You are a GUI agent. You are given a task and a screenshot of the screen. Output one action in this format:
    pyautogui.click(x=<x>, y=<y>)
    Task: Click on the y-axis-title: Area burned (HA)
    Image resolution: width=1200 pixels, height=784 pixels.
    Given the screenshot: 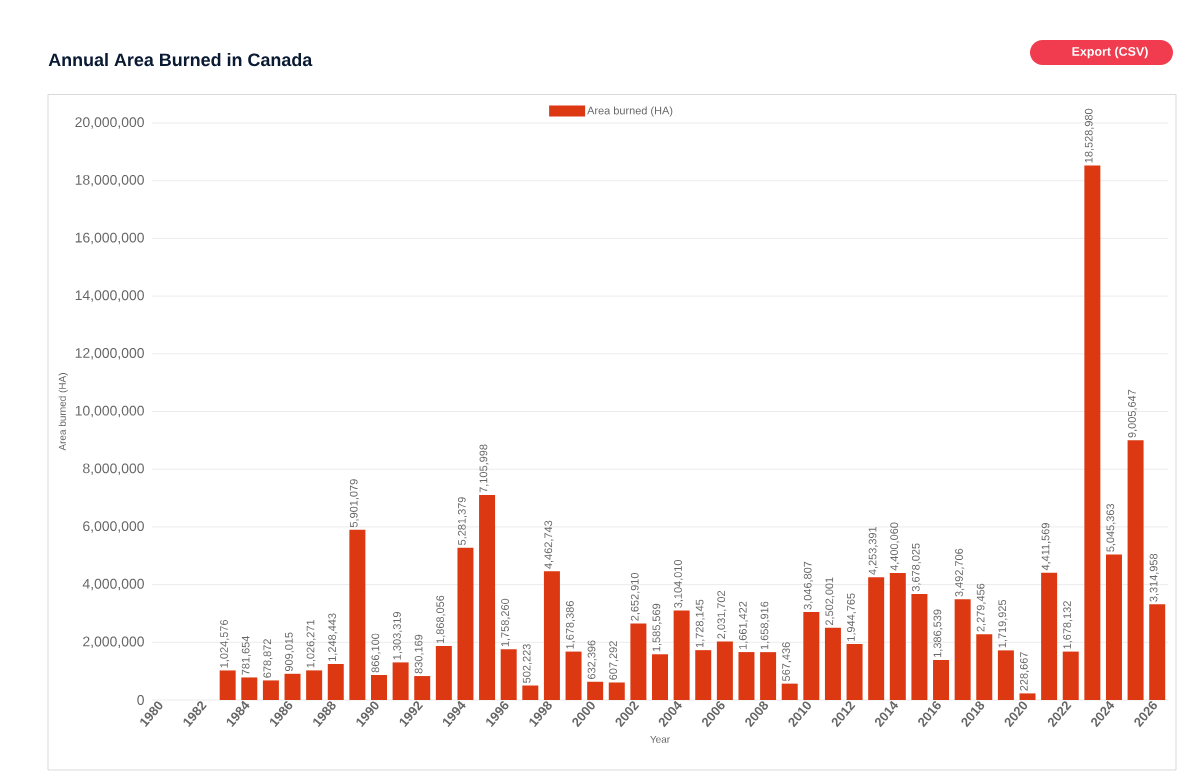 What is the action you would take?
    pyautogui.click(x=63, y=412)
    